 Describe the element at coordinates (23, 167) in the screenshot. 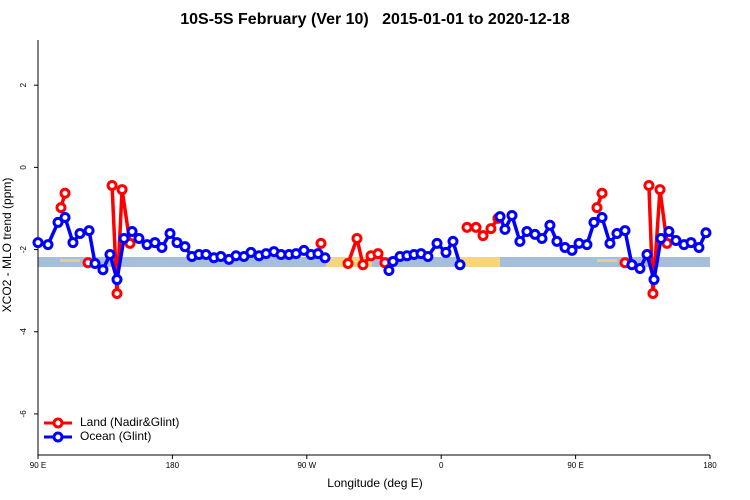

I see `y-tick-label: 0` at that location.